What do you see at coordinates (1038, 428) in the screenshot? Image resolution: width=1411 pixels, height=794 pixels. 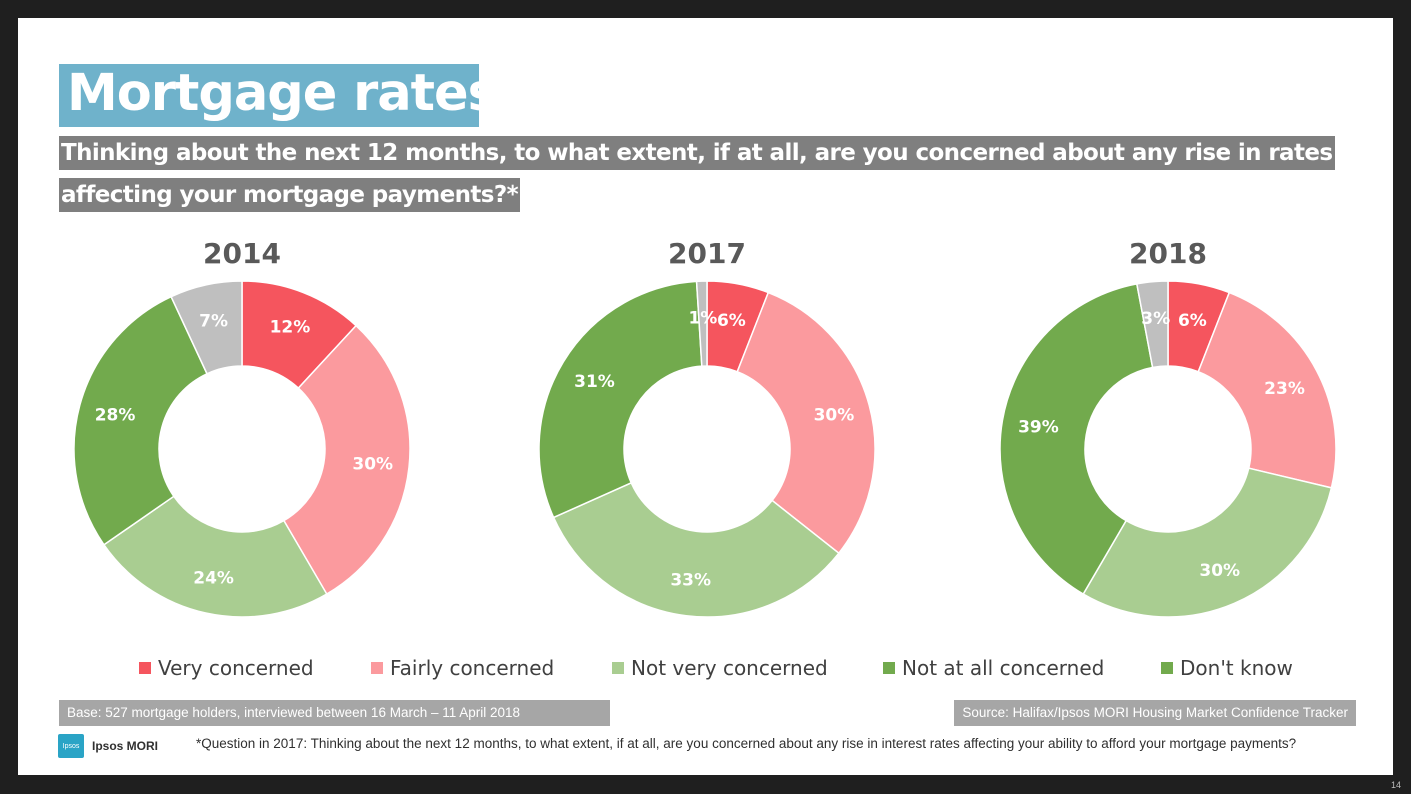 I see `data-label-2018-not-at-all-concerned: 39%` at bounding box center [1038, 428].